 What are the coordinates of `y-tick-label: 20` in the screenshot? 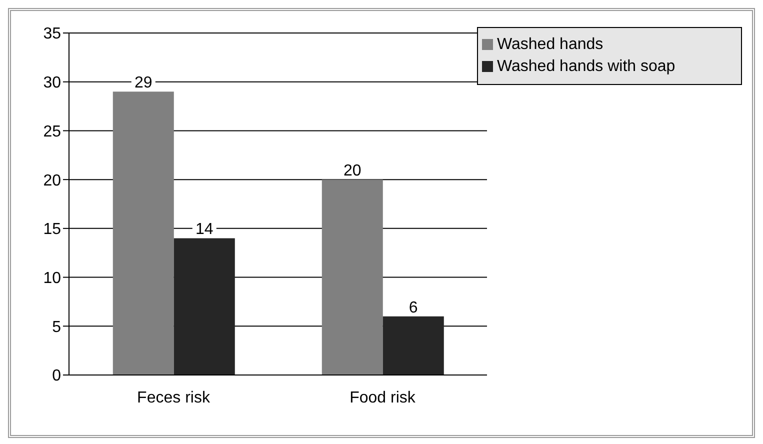 It's located at (52, 181).